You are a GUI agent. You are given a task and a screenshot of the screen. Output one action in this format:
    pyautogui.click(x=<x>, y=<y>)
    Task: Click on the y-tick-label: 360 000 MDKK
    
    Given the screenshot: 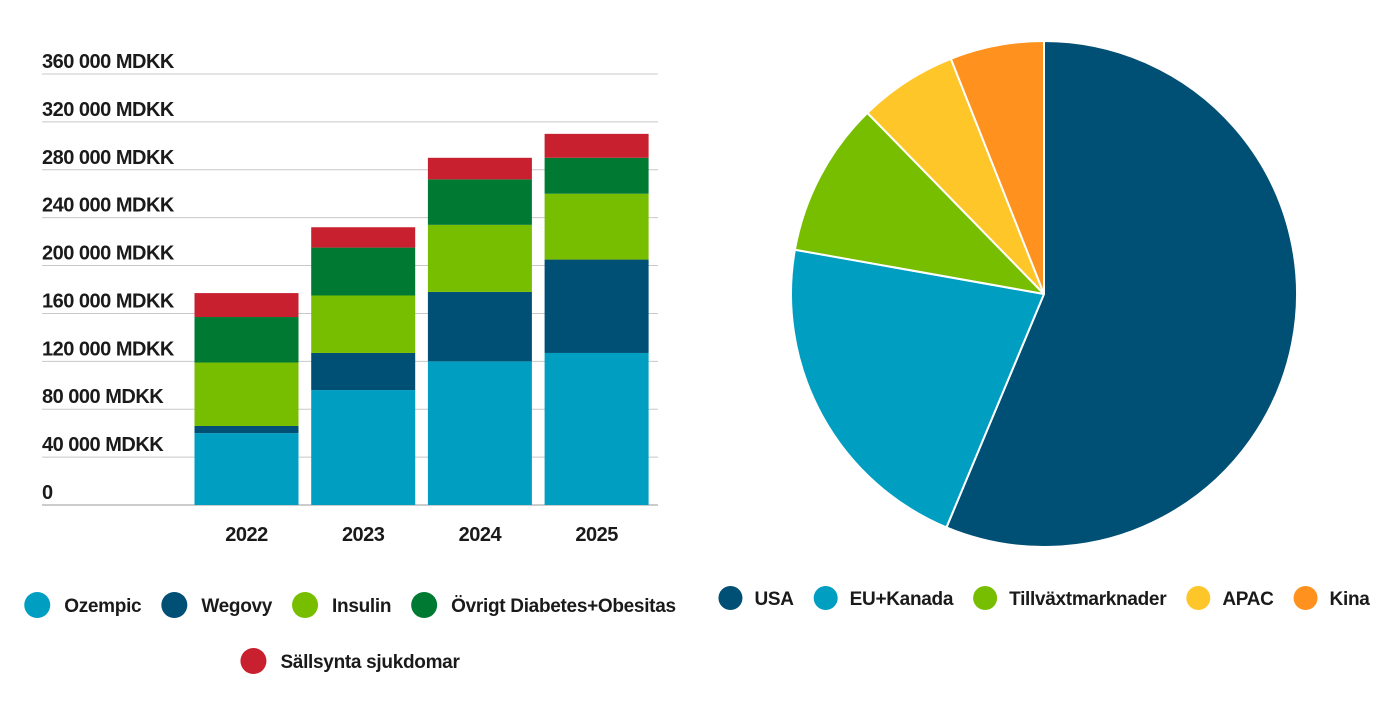 What is the action you would take?
    pyautogui.click(x=108, y=62)
    